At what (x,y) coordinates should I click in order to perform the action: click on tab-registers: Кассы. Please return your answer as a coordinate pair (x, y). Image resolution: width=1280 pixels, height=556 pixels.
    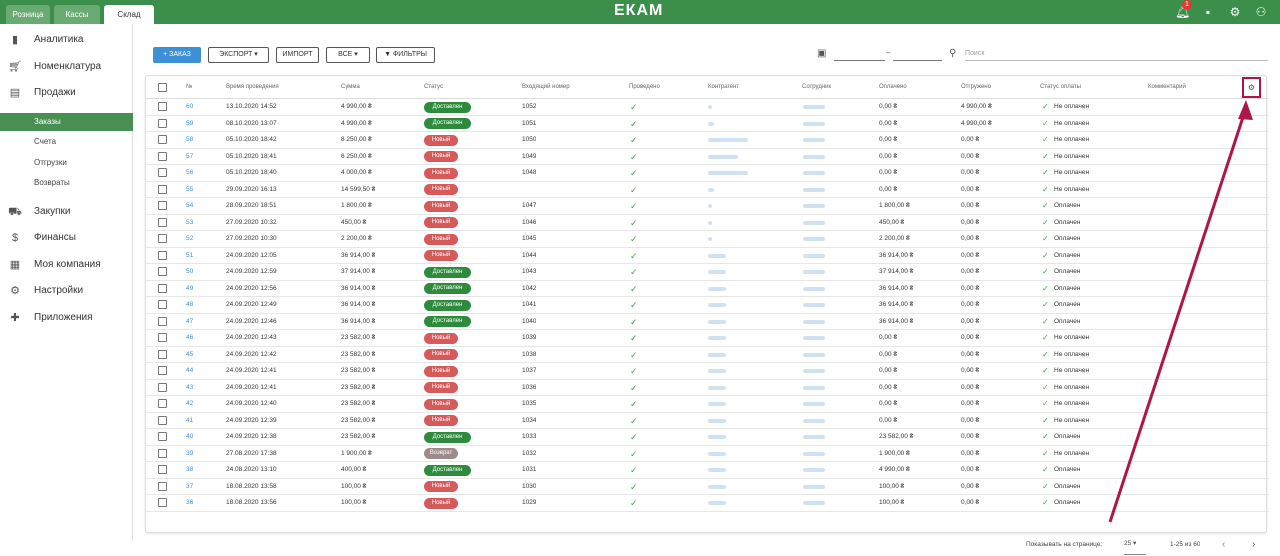
    Looking at the image, I should click on (77, 14).